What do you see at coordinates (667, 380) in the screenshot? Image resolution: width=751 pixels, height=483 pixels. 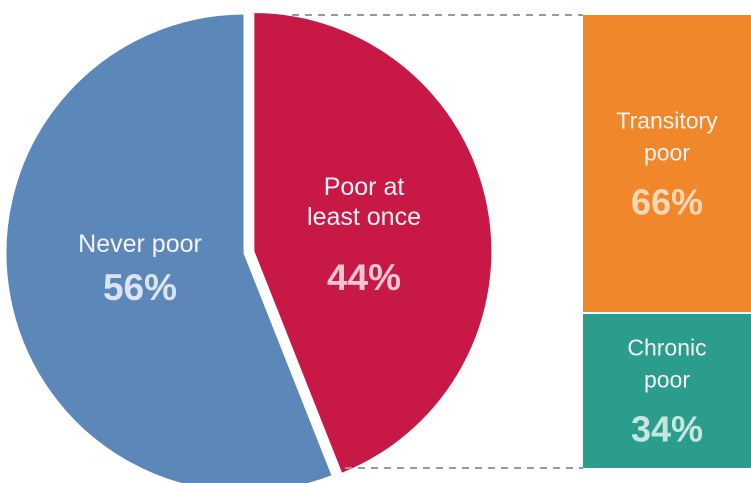 I see `bar-label-chronic-poor-line2: poor` at bounding box center [667, 380].